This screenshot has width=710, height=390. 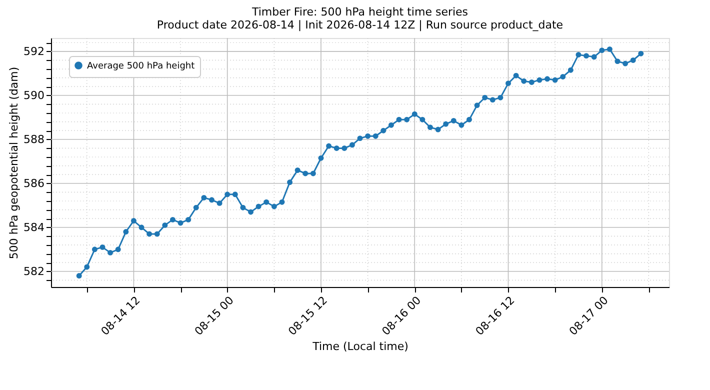 What do you see at coordinates (360, 347) in the screenshot?
I see `x-axis-title: Time (Local time)` at bounding box center [360, 347].